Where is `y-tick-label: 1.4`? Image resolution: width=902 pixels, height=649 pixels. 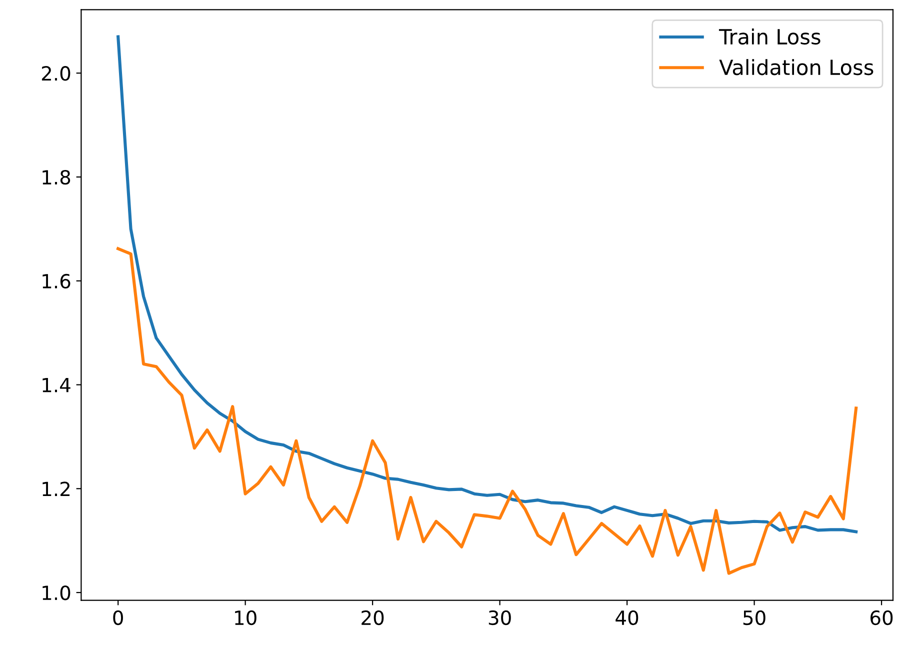 y-tick-label: 1.4 is located at coordinates (56, 385).